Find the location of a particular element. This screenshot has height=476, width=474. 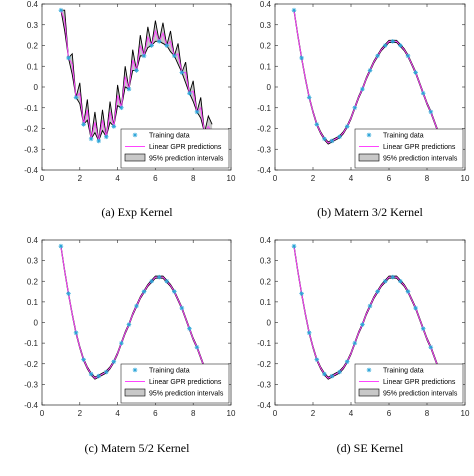

x-tick-label: 6 is located at coordinates (389, 413).